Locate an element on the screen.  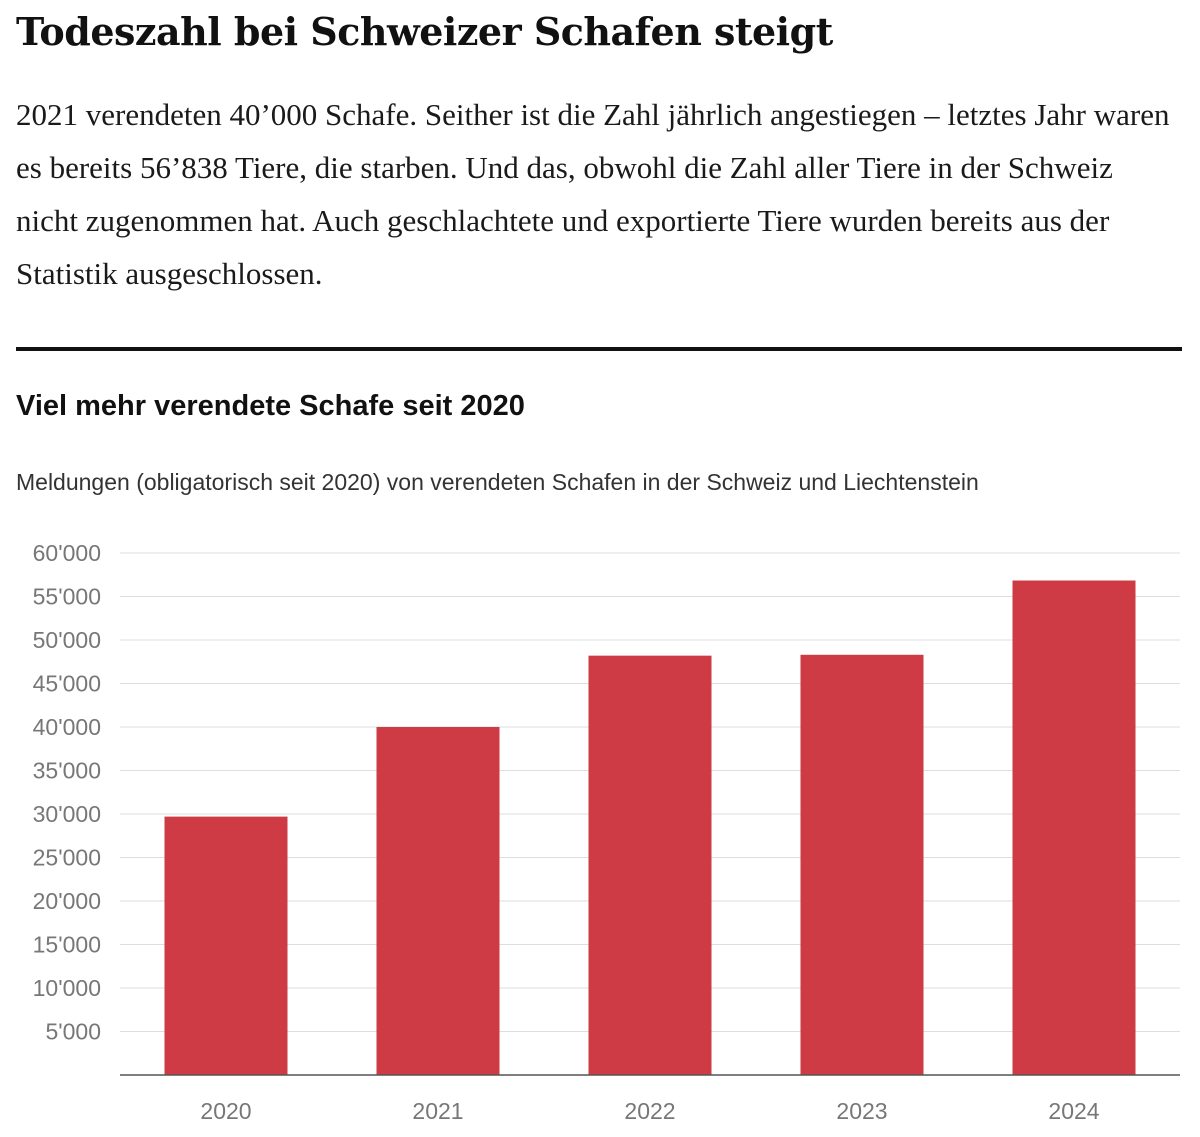
y-tick-label: 5'000 is located at coordinates (73, 1032).